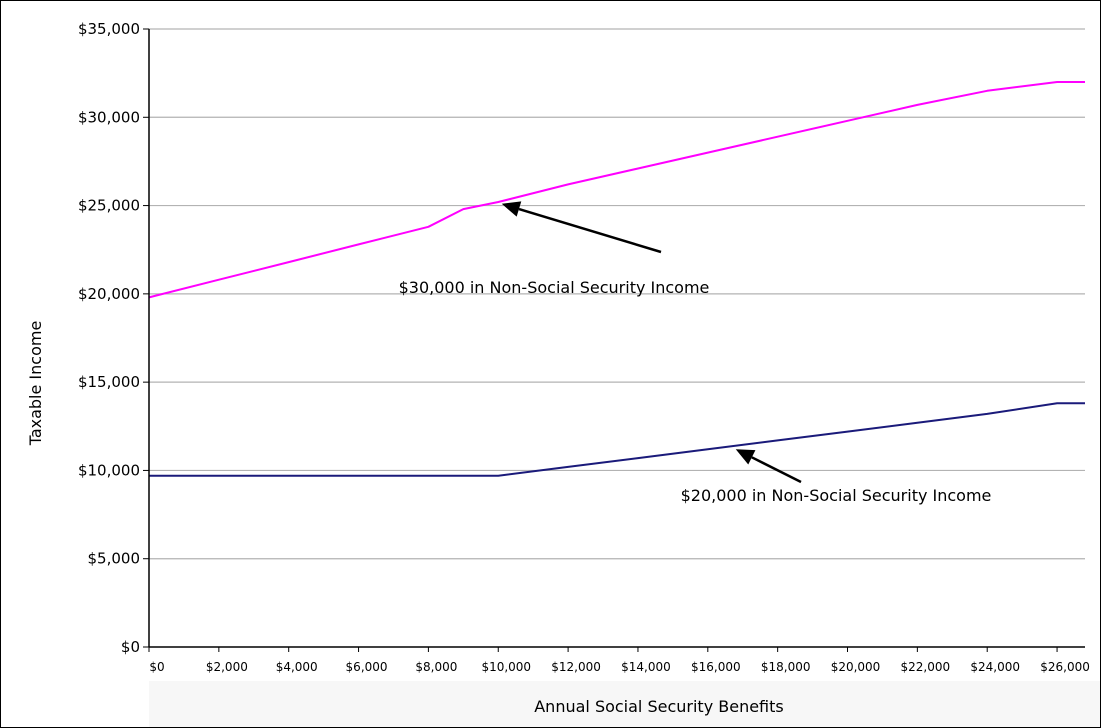 This screenshot has height=728, width=1101. Describe the element at coordinates (716, 667) in the screenshot. I see `x-tick-label: $16,000` at that location.